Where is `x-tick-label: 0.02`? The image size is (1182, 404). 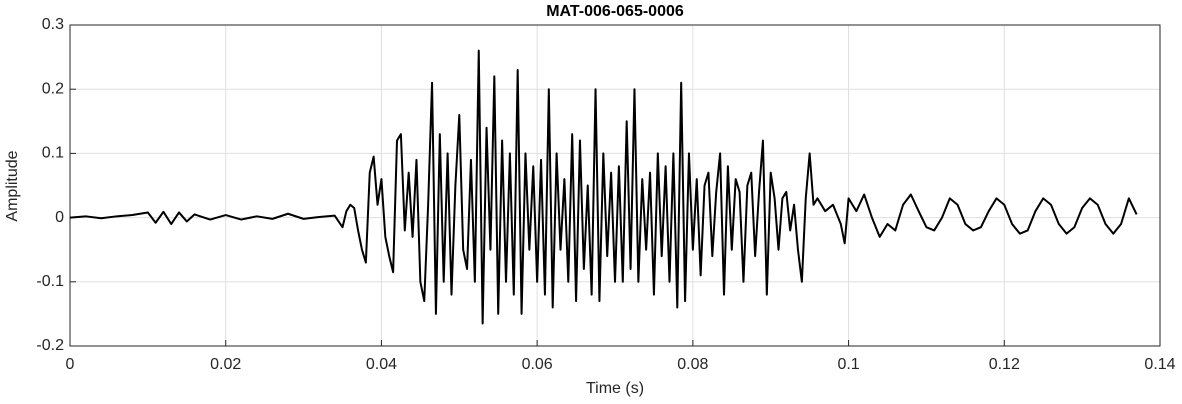
x-tick-label: 0.02 is located at coordinates (225, 364).